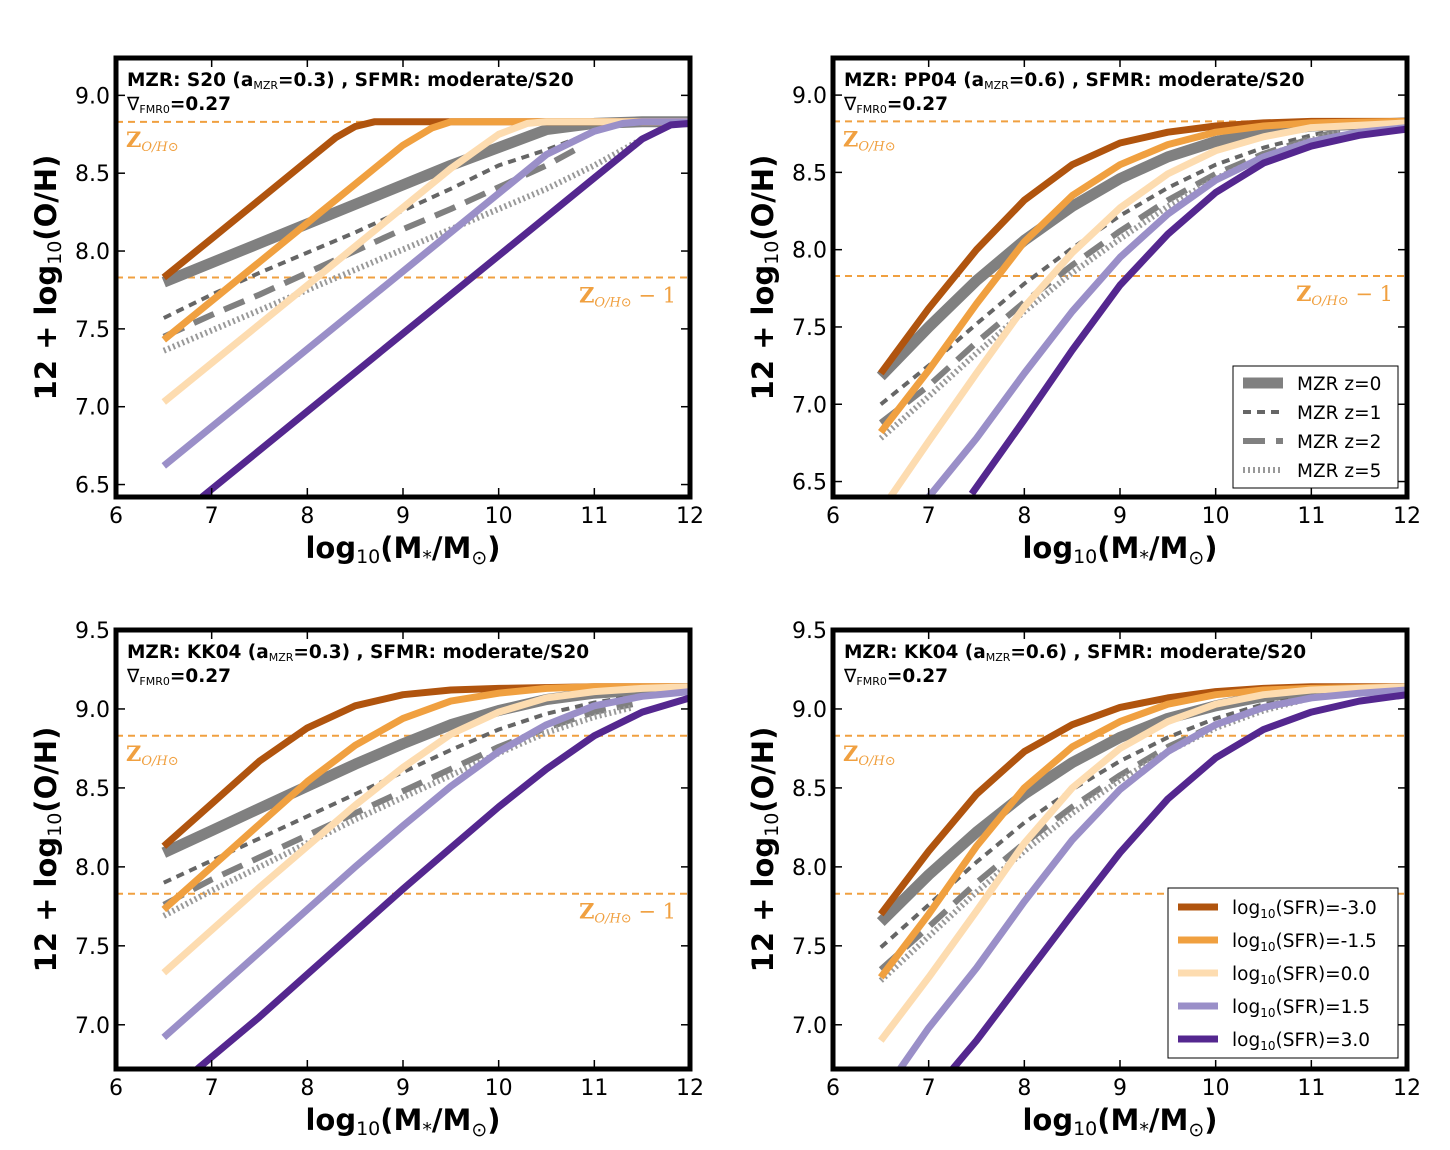 This screenshot has height=1150, width=1450. Describe the element at coordinates (1304, 909) in the screenshot. I see `legend-label: log10(SFR)=-3.0` at that location.